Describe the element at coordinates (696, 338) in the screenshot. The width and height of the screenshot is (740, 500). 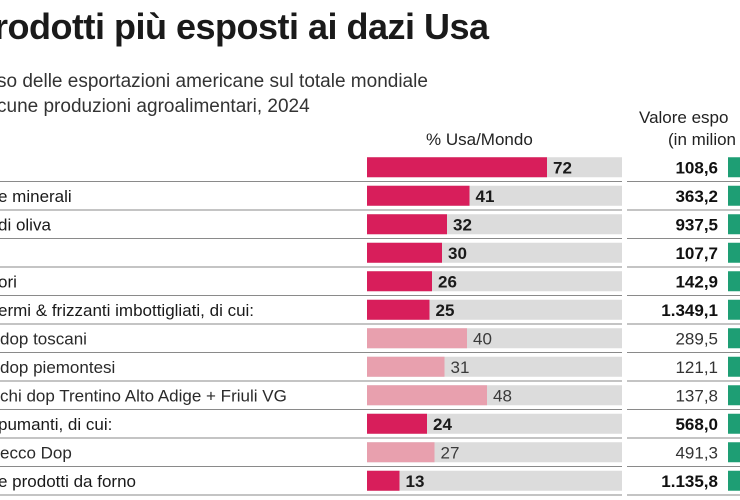
I see `export-value-label: 289,5` at that location.